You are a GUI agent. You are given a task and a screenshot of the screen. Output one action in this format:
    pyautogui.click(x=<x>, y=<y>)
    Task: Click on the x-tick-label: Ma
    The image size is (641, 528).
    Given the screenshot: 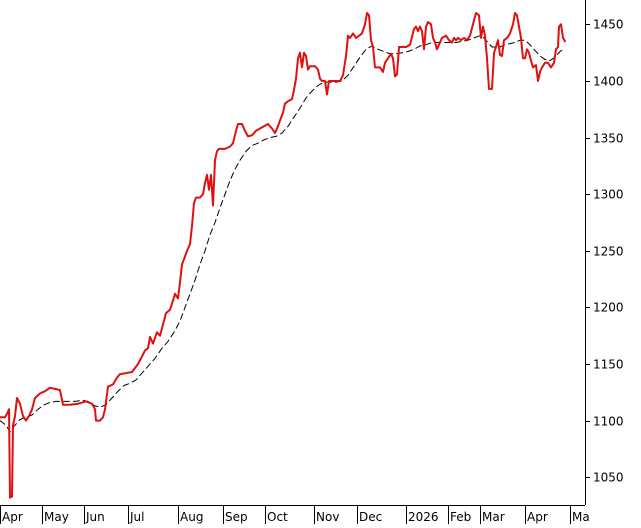 What is the action you would take?
    pyautogui.click(x=581, y=517)
    